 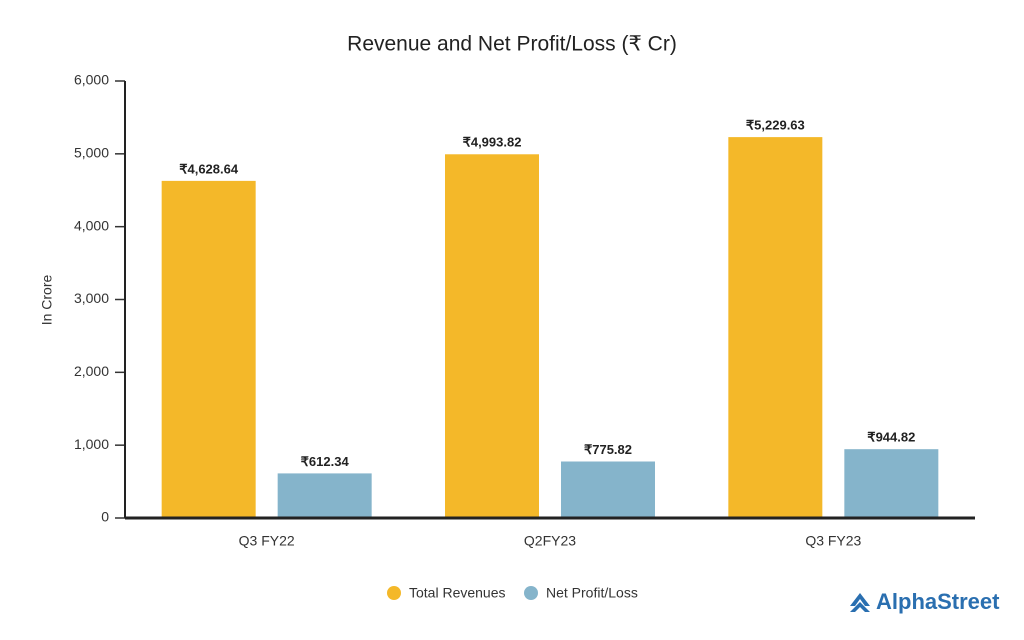 I want to click on x-tick-label: Q3 FY22, so click(x=267, y=541).